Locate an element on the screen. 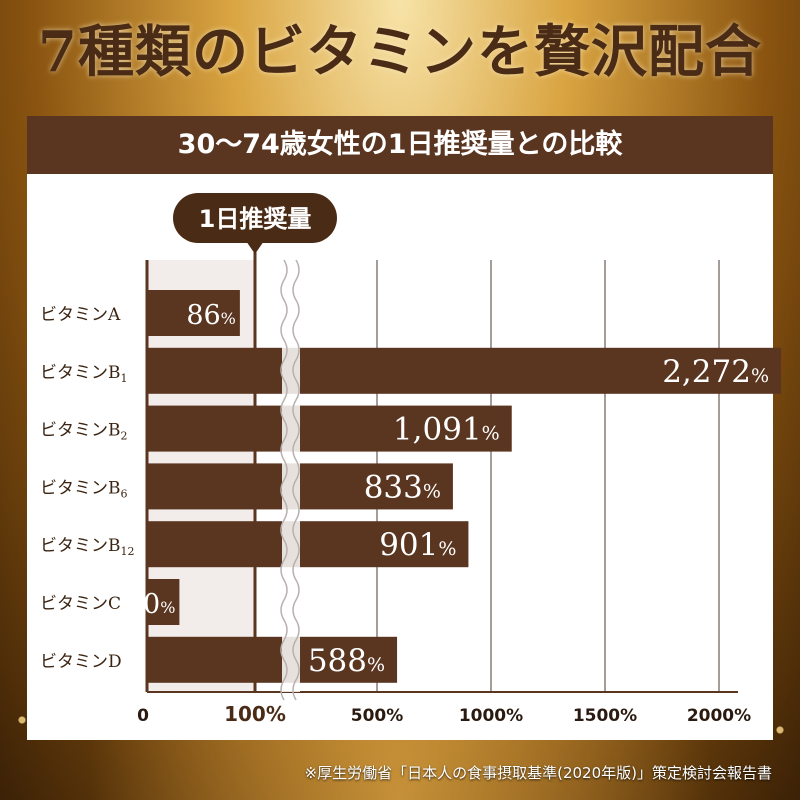  value-unit-5: % is located at coordinates (447, 549).